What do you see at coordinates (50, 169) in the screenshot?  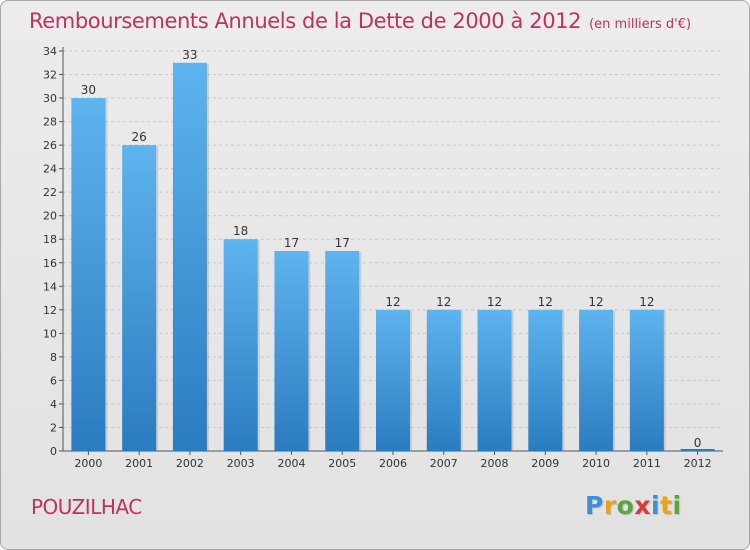 I see `y-tick-label: 24` at bounding box center [50, 169].